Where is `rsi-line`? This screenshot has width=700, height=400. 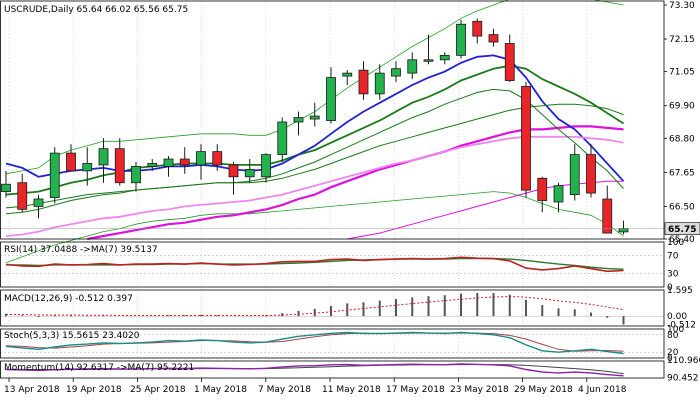
rsi-line is located at coordinates (314, 264).